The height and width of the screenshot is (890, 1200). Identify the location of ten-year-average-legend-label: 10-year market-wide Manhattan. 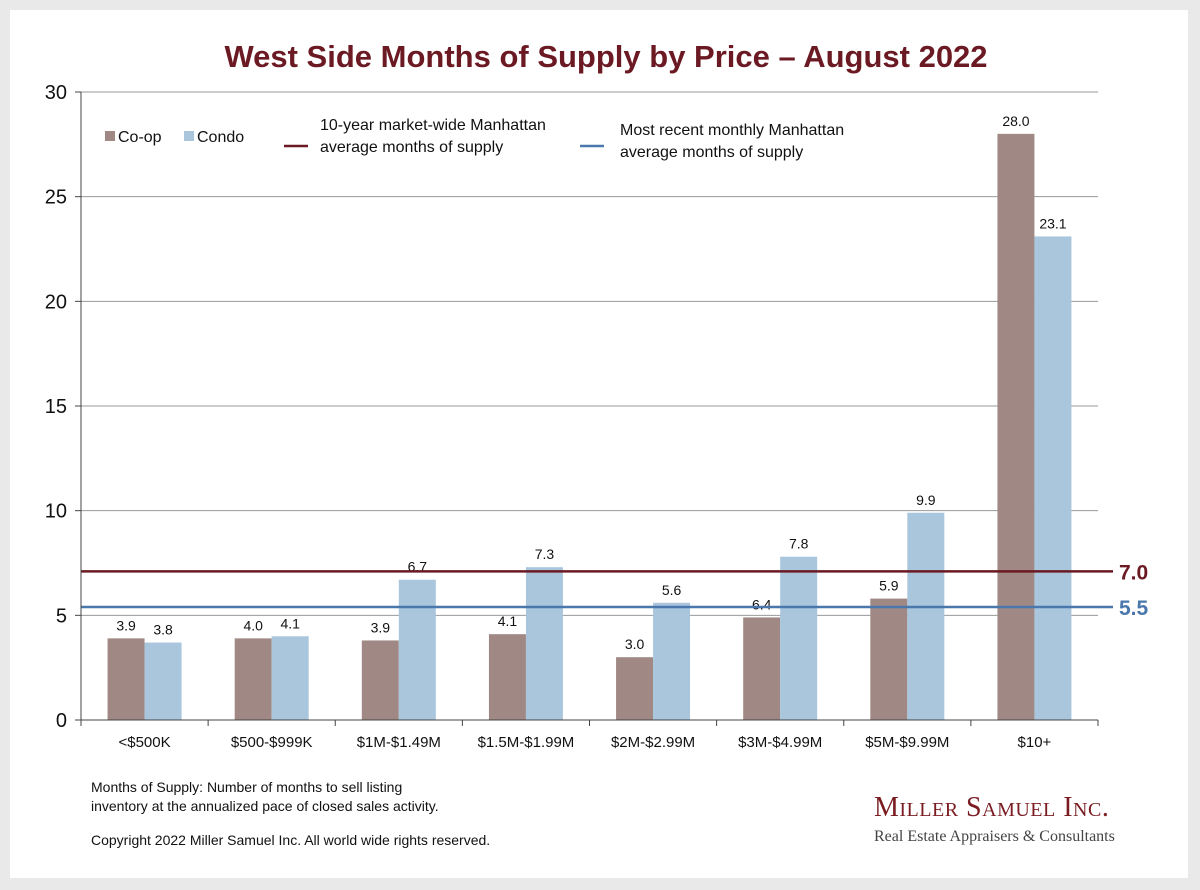
(433, 125).